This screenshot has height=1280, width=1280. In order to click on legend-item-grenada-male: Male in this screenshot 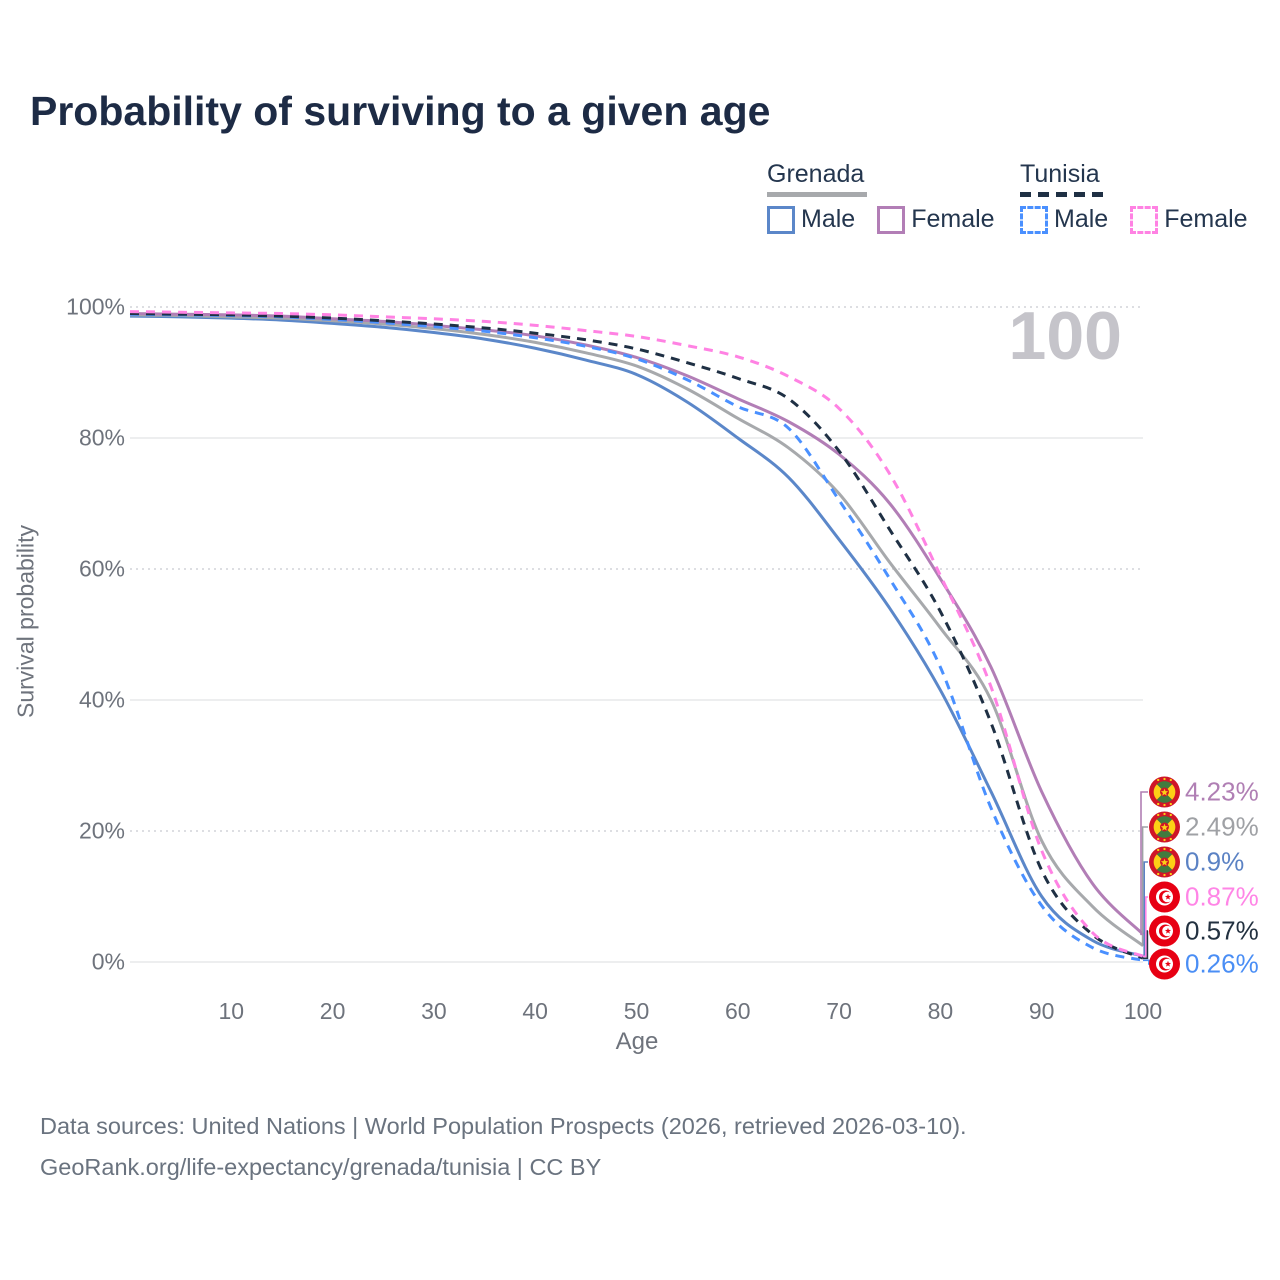, I will do `click(811, 219)`.